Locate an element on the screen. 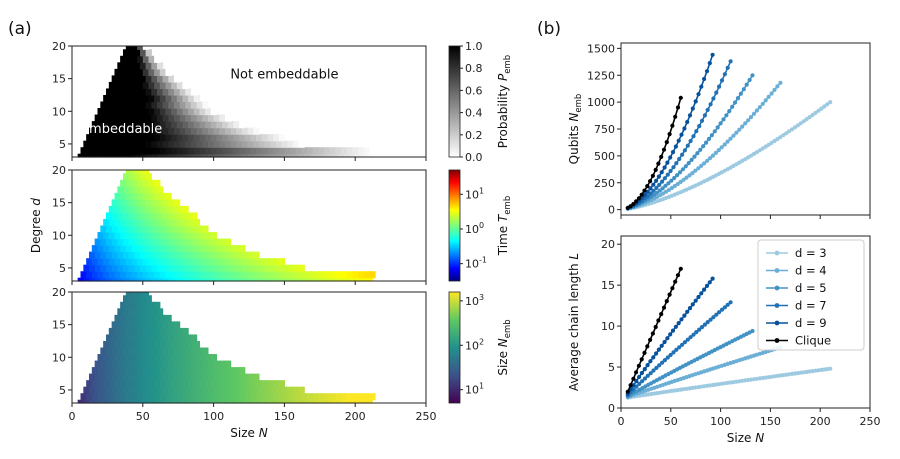 Image resolution: width=900 pixels, height=459 pixels. legend-marker is located at coordinates (777, 253).